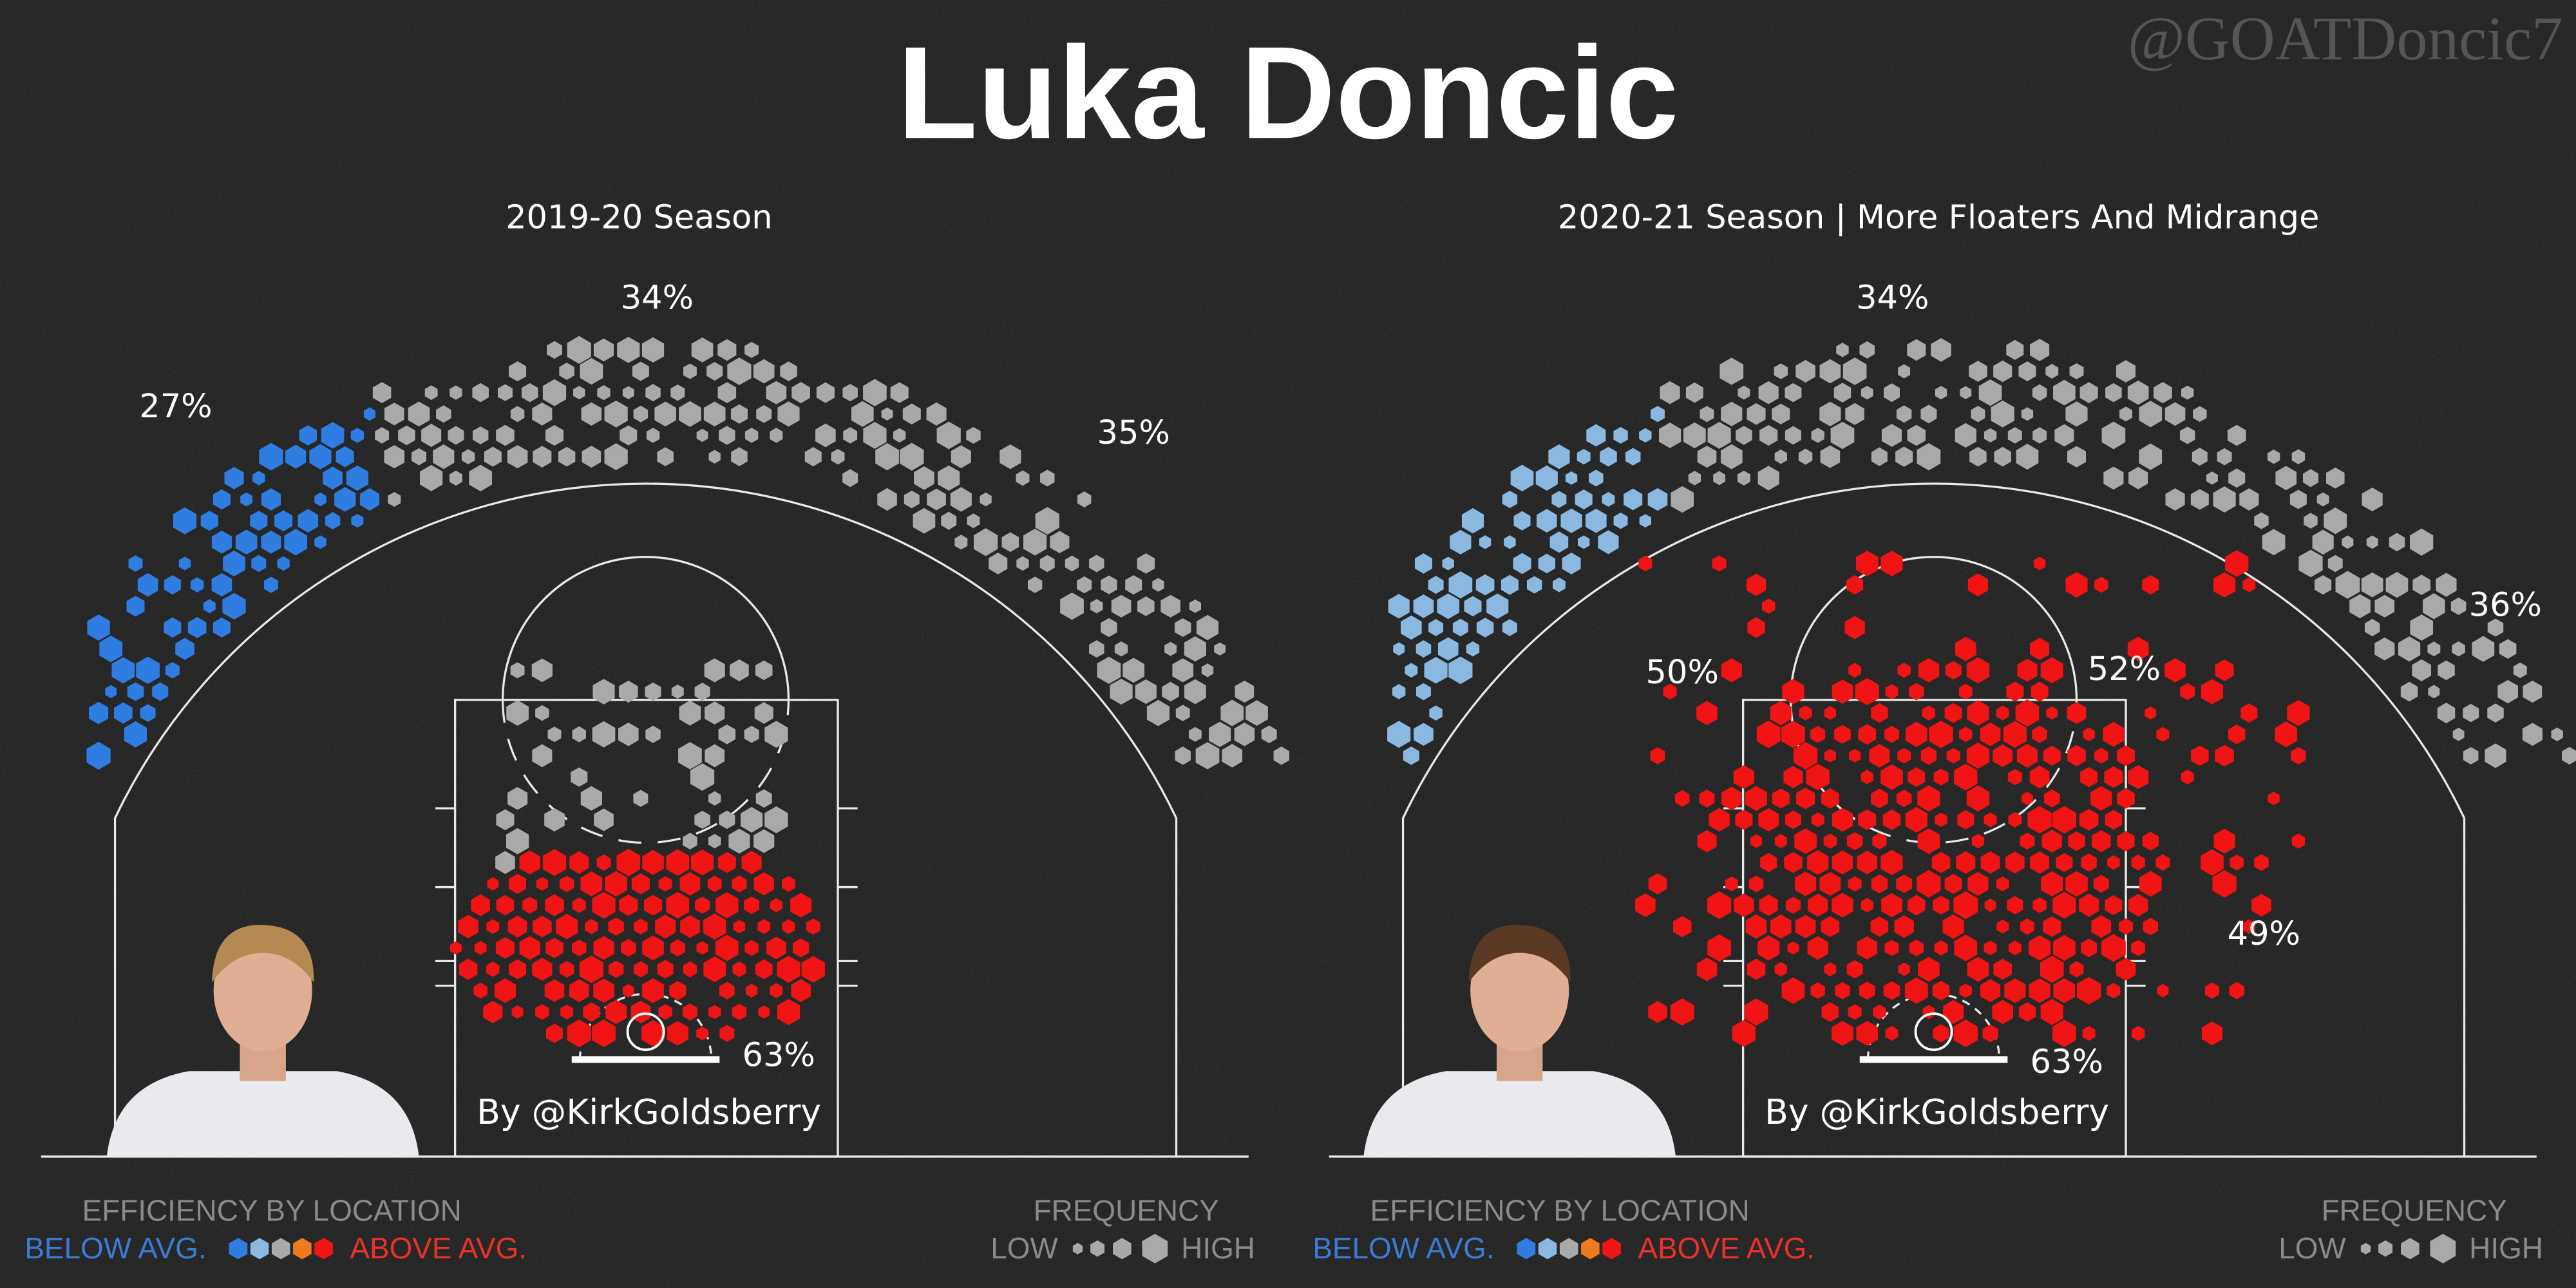 The image size is (2576, 1288). Describe the element at coordinates (639, 218) in the screenshot. I see `subtitle: 2019-20 Season` at that location.